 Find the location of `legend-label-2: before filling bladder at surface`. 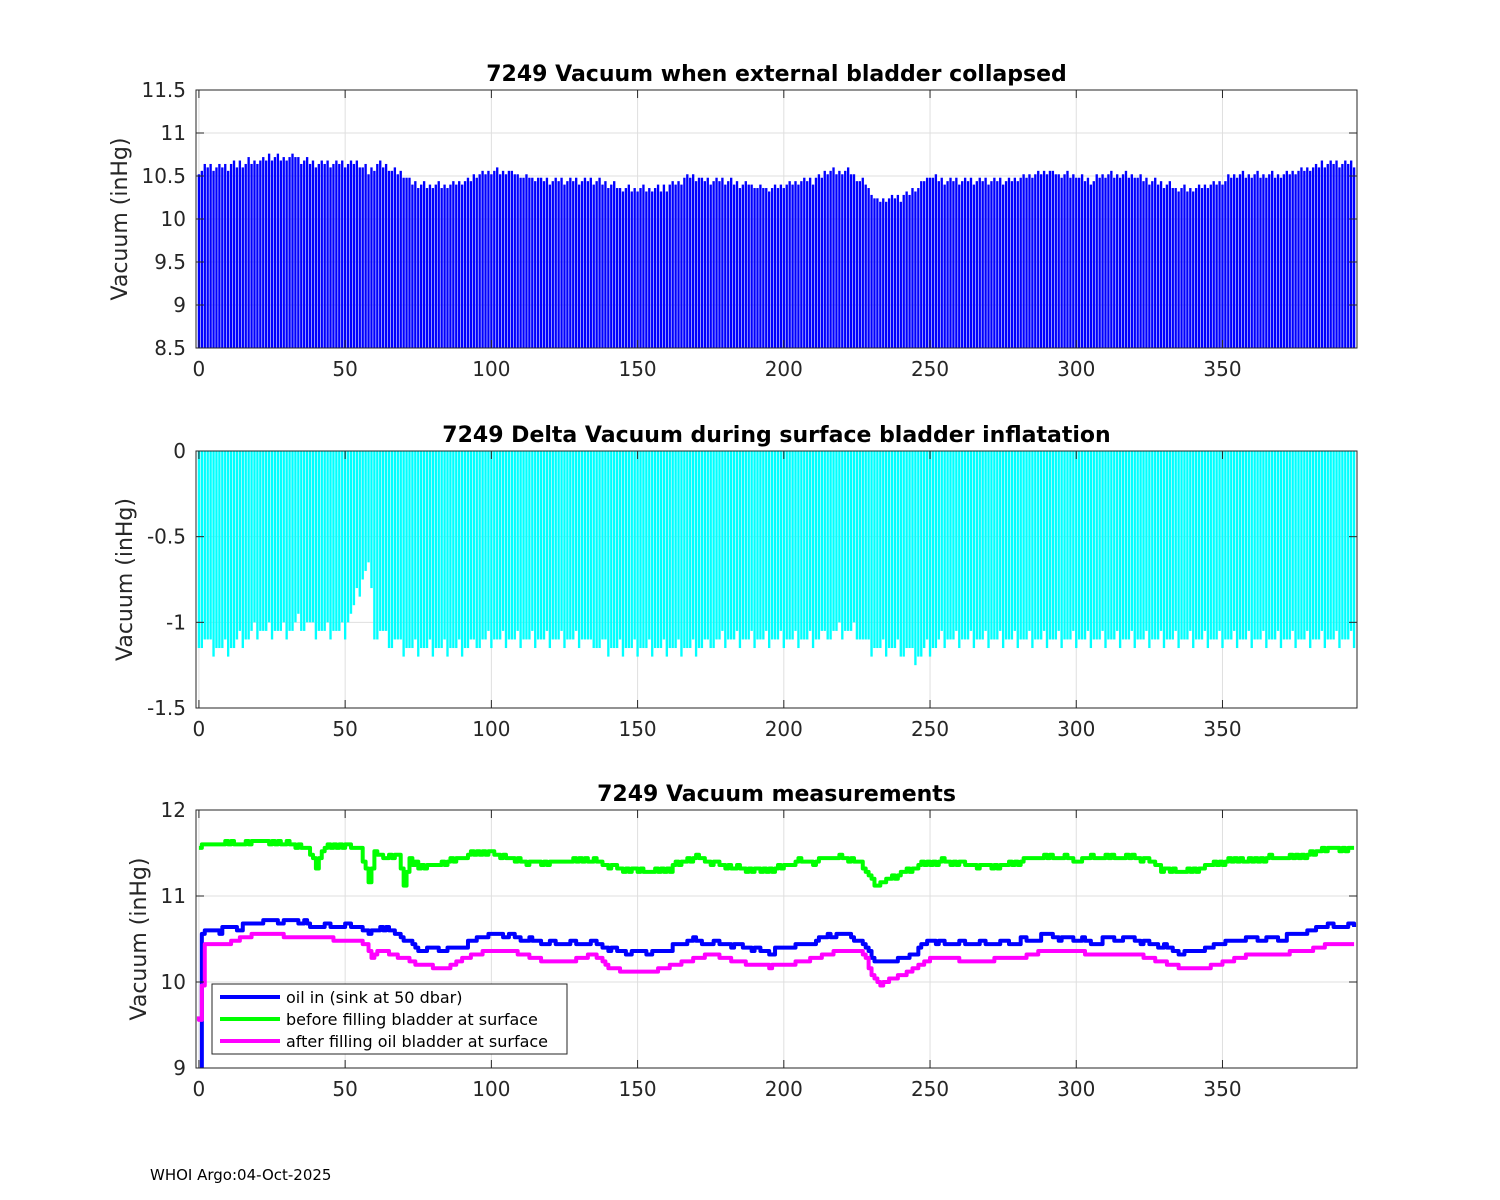

legend-label-2: before filling bladder at surface is located at coordinates (412, 1019).